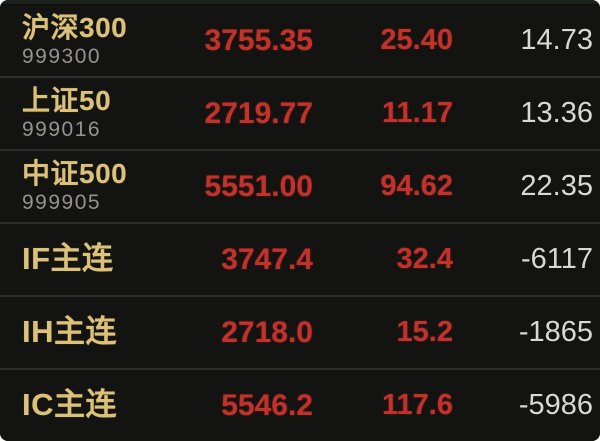 This screenshot has width=600, height=441. I want to click on instrument-name: 中证500, so click(75, 173).